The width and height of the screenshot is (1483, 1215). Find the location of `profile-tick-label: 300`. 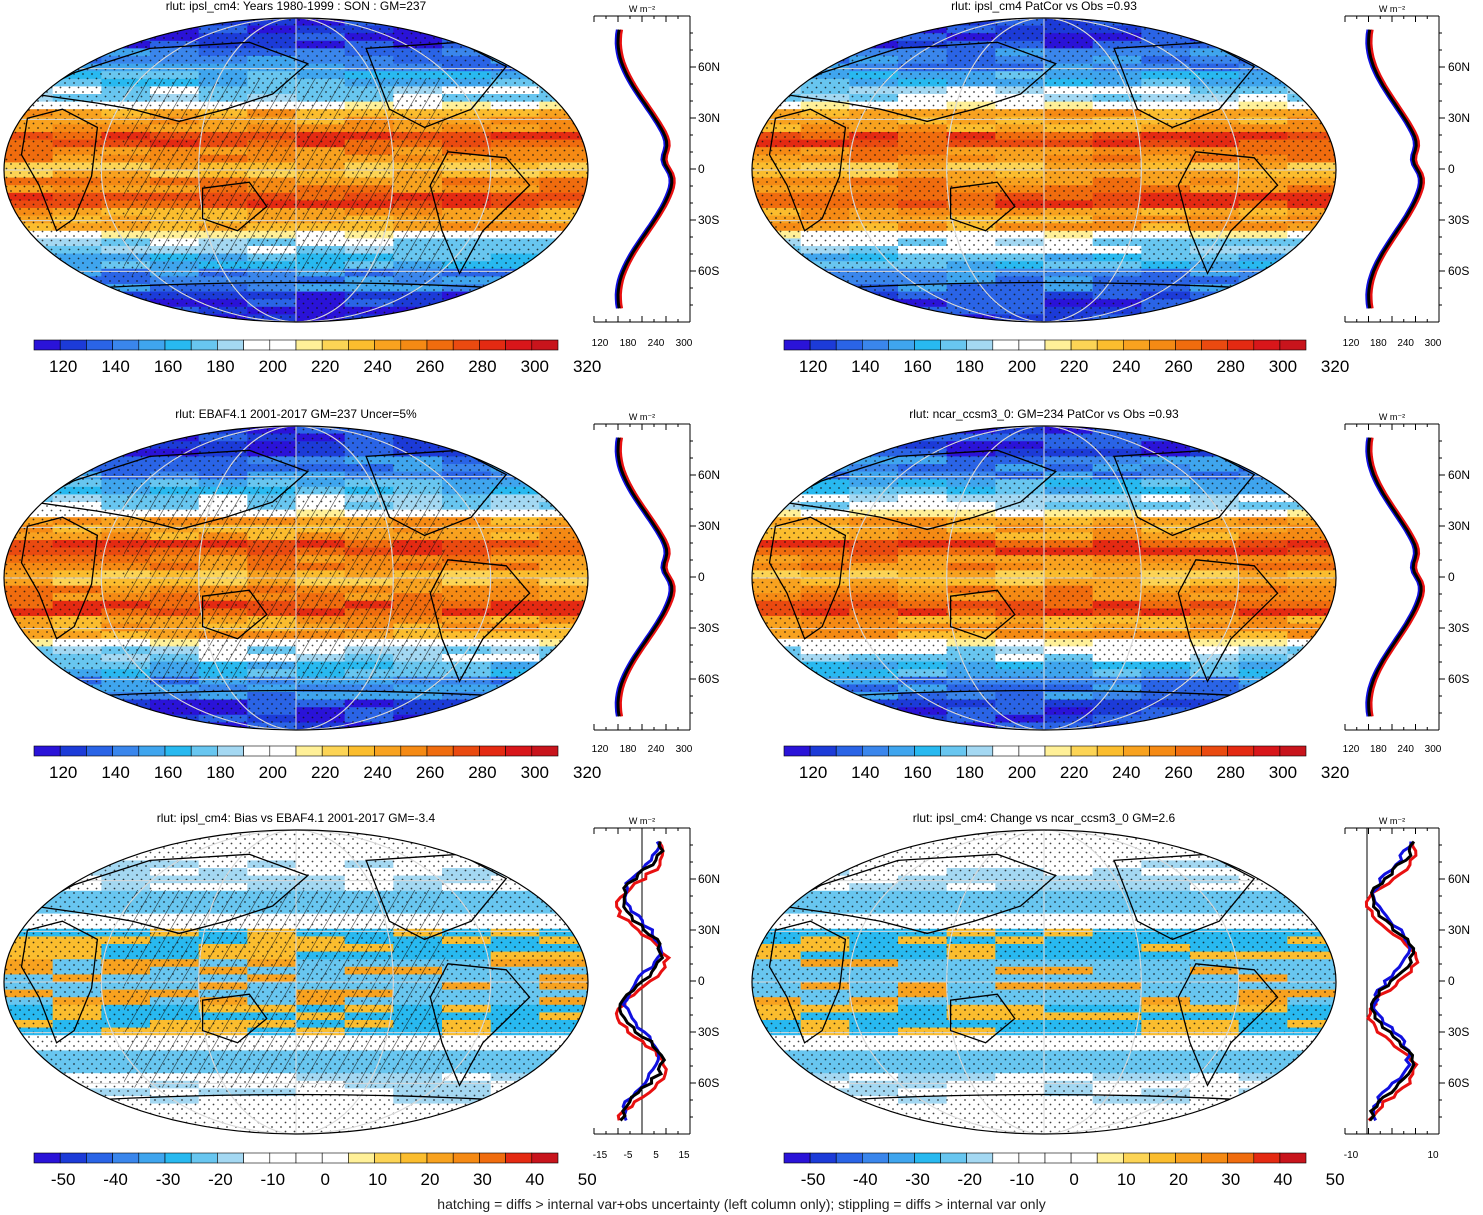

profile-tick-label: 300 is located at coordinates (1433, 749).